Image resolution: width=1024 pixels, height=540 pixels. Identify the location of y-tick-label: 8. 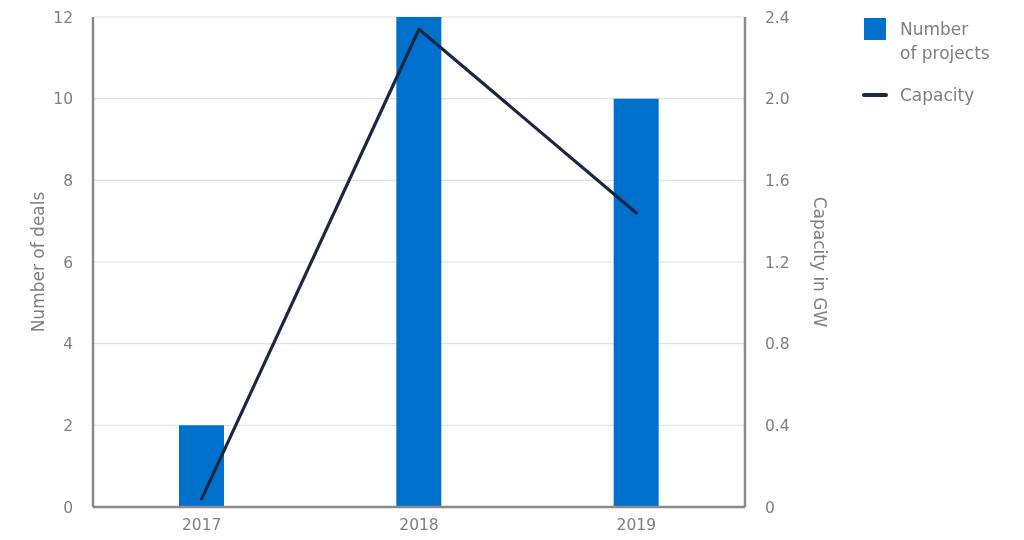
(68, 180).